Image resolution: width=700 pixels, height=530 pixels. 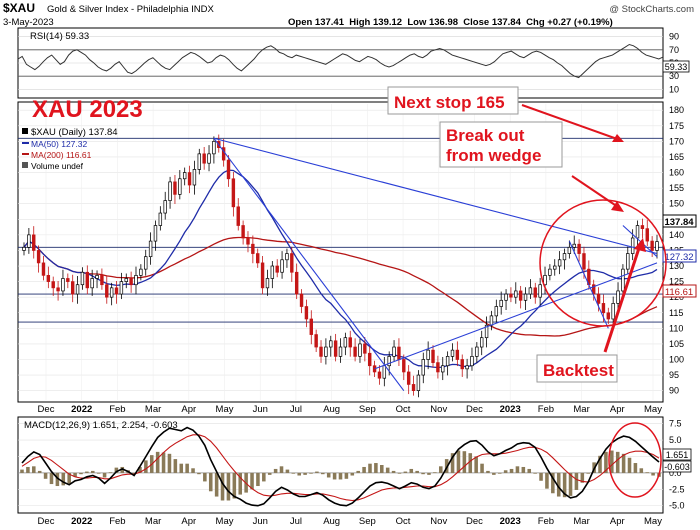 I want to click on macd-x-label: Oct, so click(x=403, y=521).